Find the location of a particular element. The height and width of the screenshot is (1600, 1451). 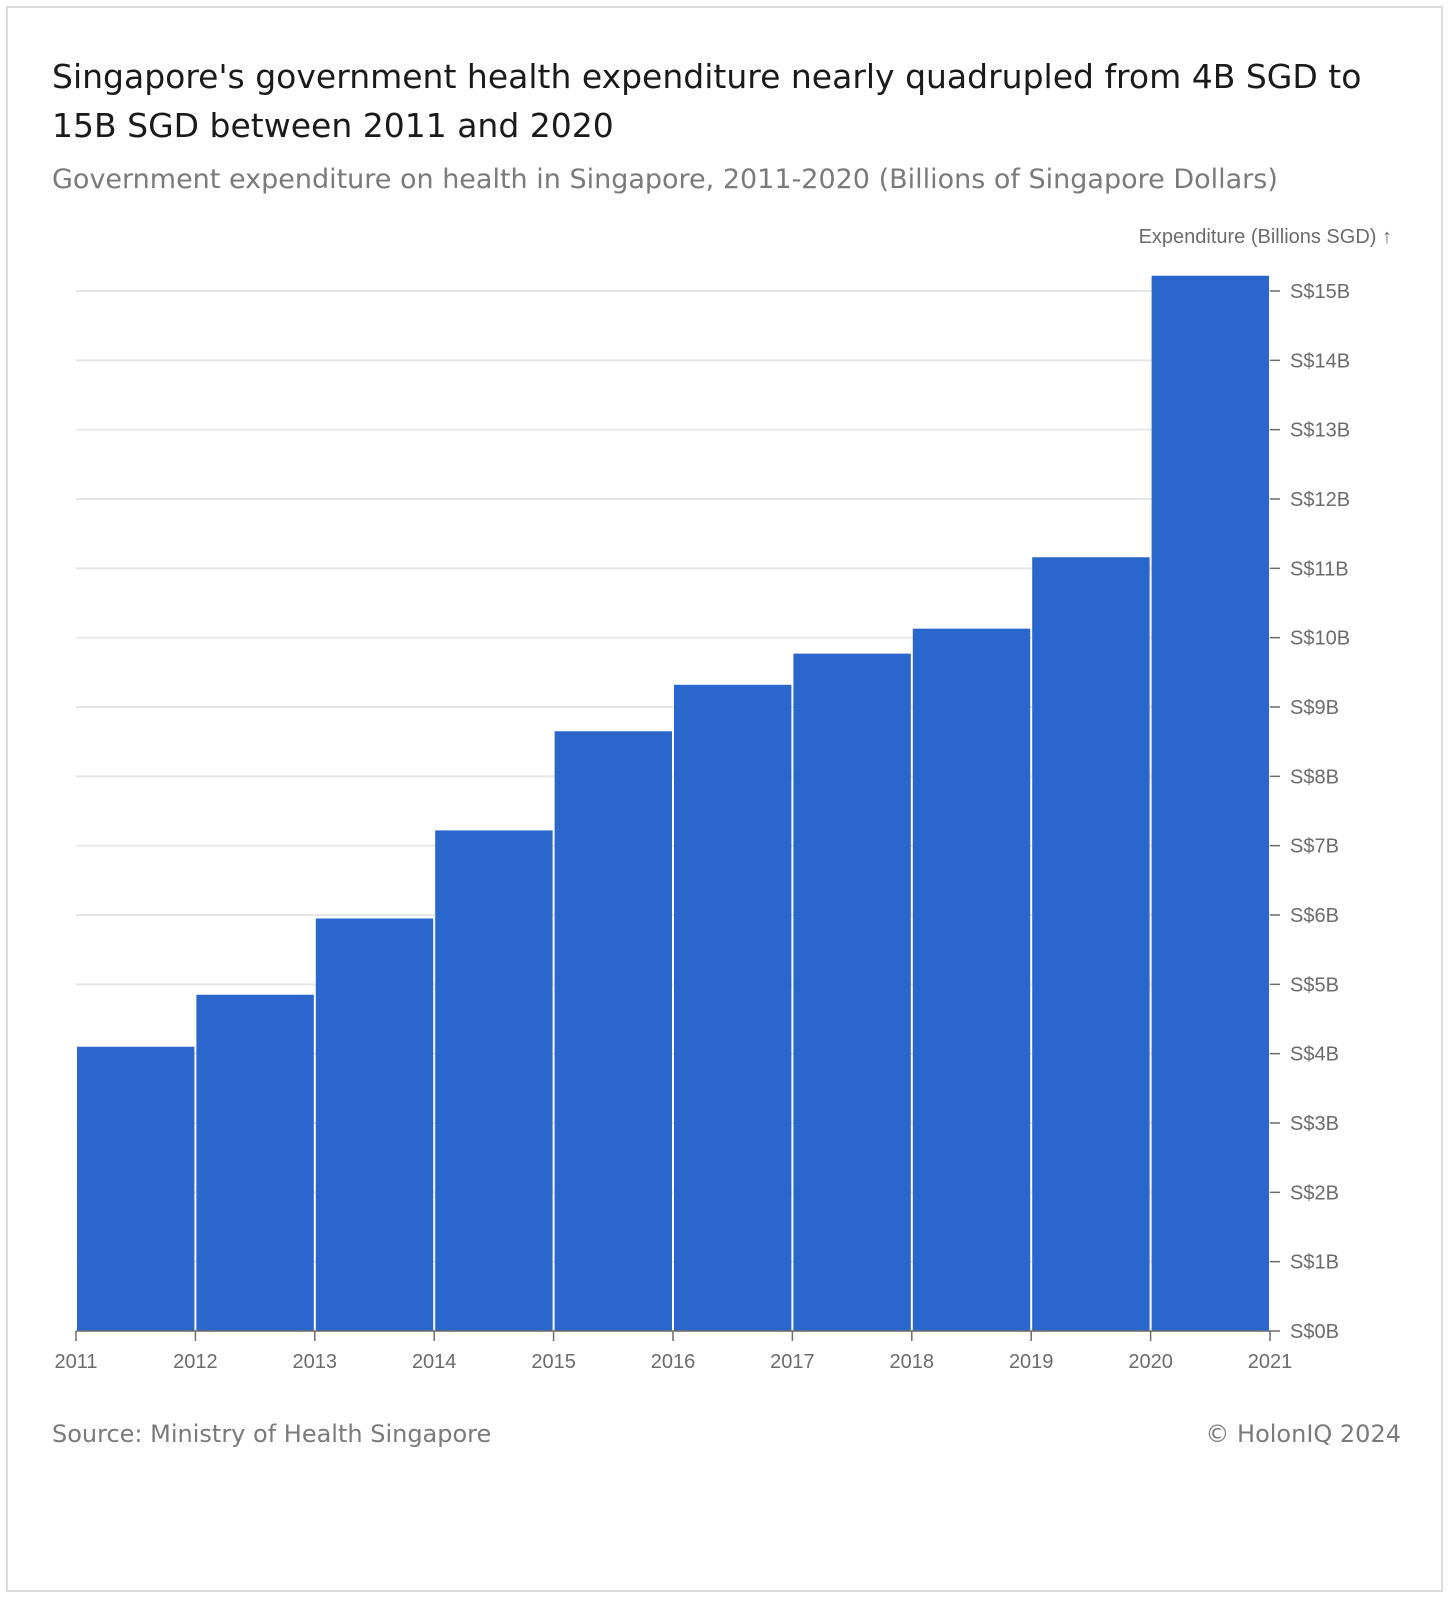

x-tick-label: 2018 is located at coordinates (912, 1362).